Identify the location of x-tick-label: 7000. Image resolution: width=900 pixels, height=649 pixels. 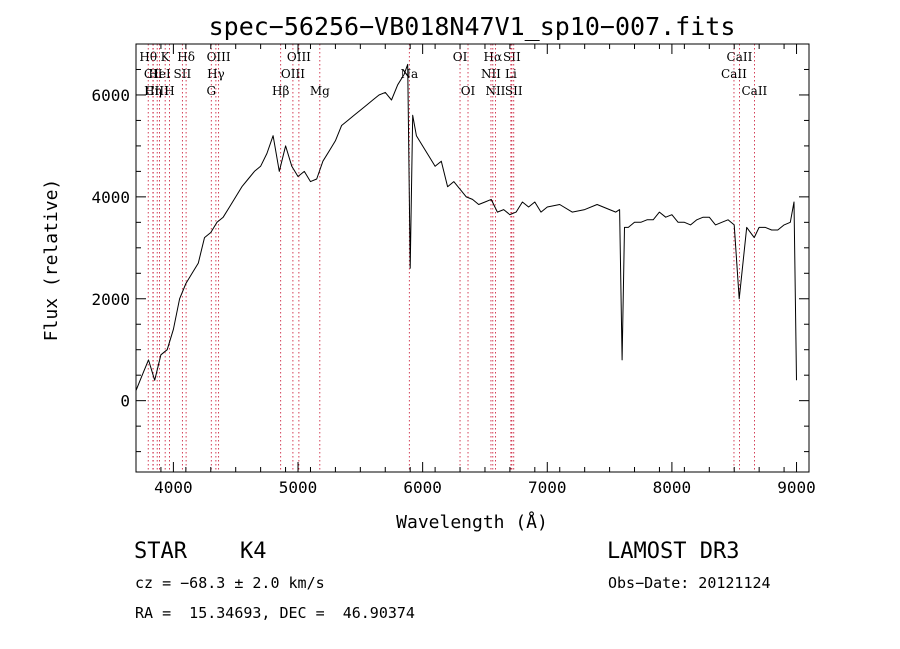
(547, 487).